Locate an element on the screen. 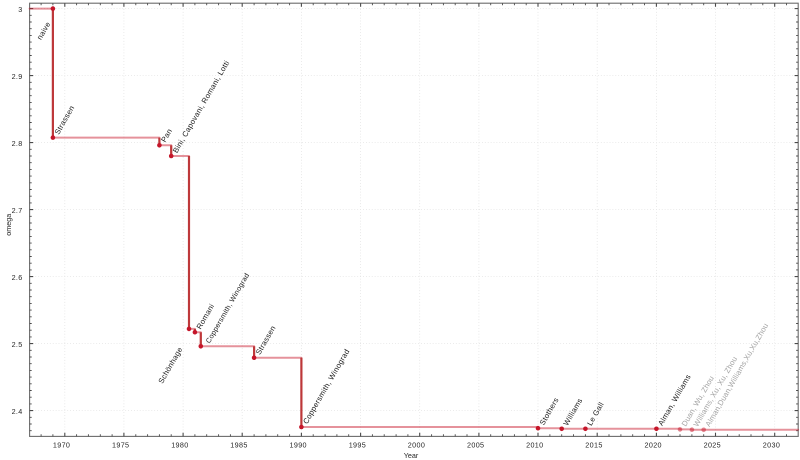 This screenshot has width=800, height=460. svg-text: 1975 is located at coordinates (120, 445).